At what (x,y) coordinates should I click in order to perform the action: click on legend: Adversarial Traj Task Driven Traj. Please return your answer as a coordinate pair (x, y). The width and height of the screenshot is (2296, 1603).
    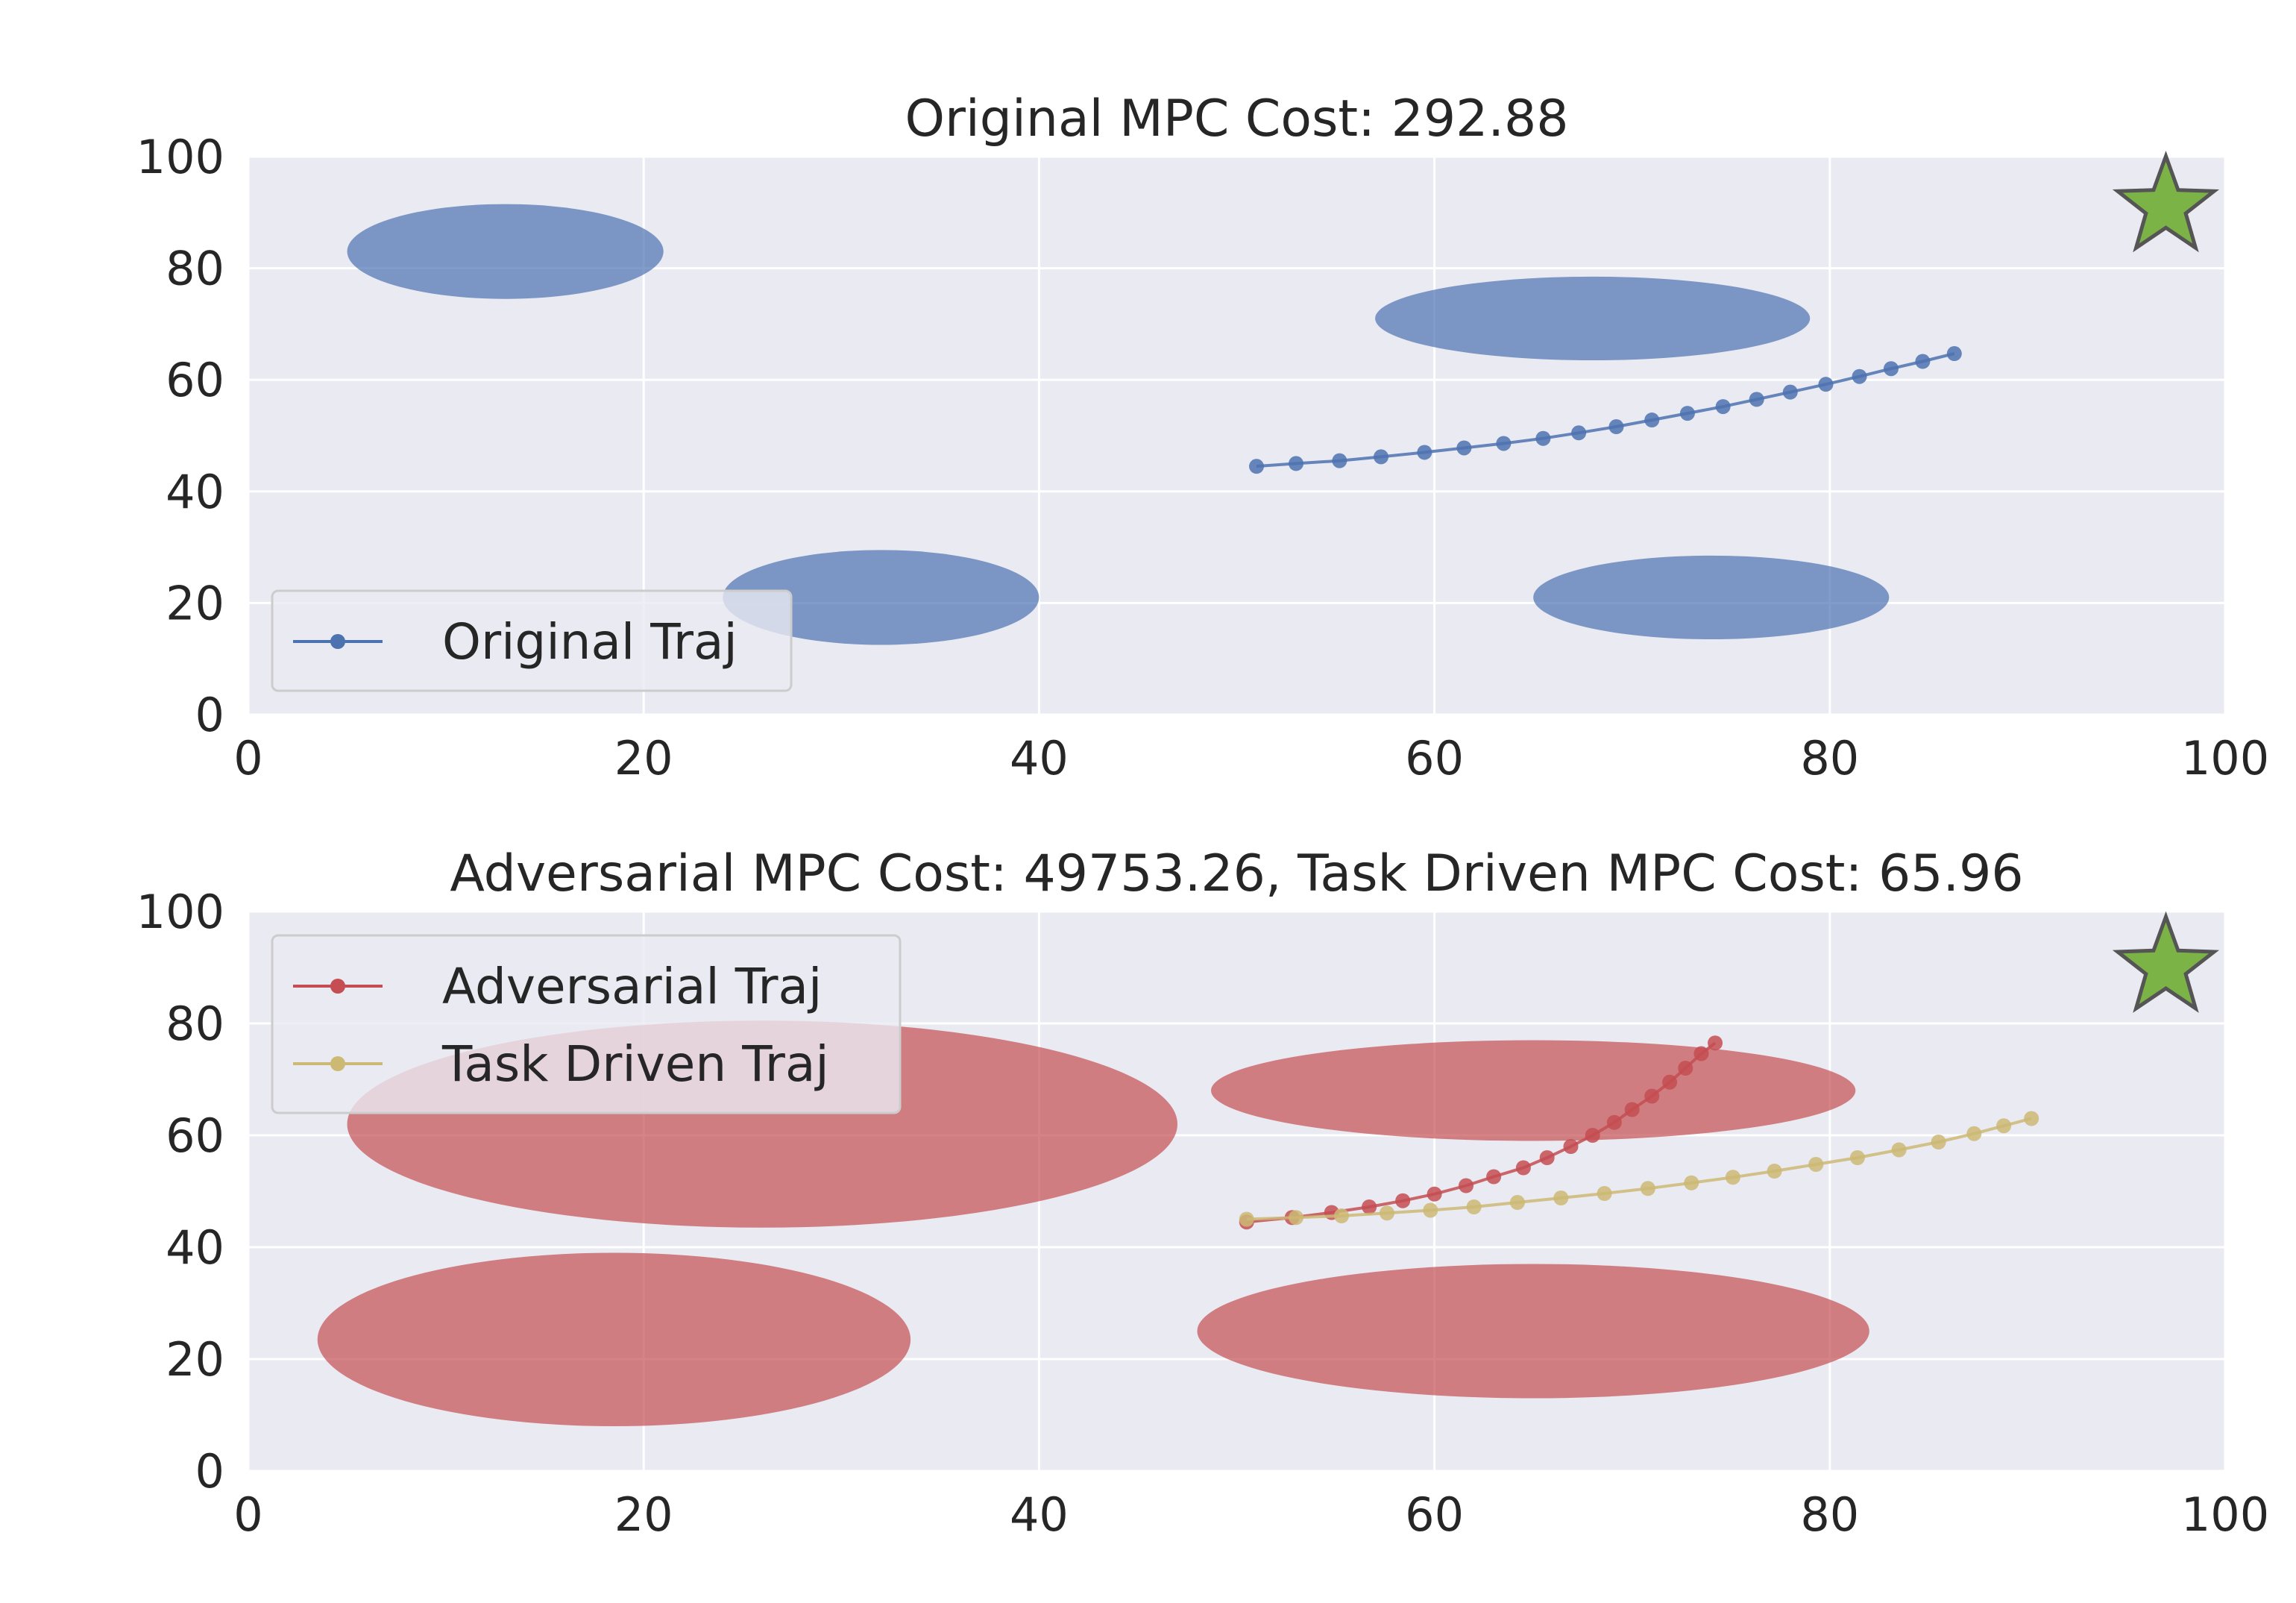
    Looking at the image, I should click on (586, 1024).